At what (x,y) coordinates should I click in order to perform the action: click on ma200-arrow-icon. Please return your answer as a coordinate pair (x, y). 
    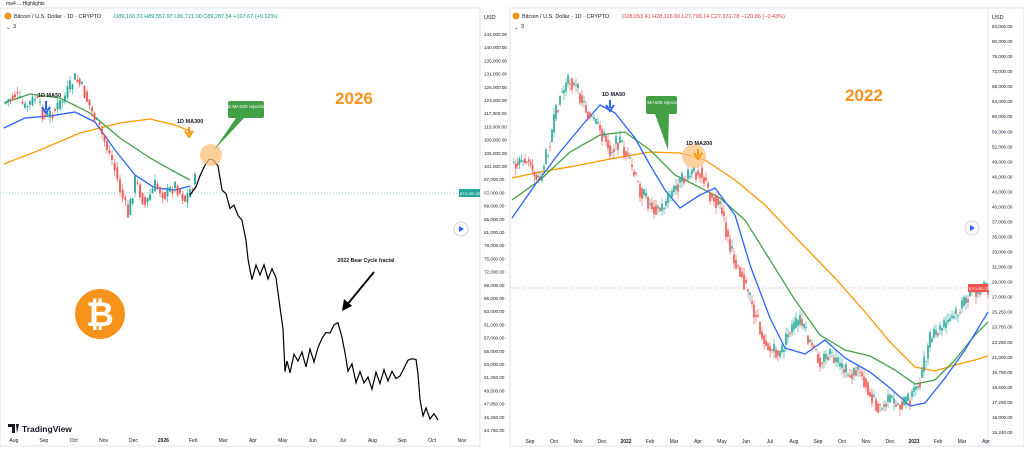
    Looking at the image, I should click on (698, 155).